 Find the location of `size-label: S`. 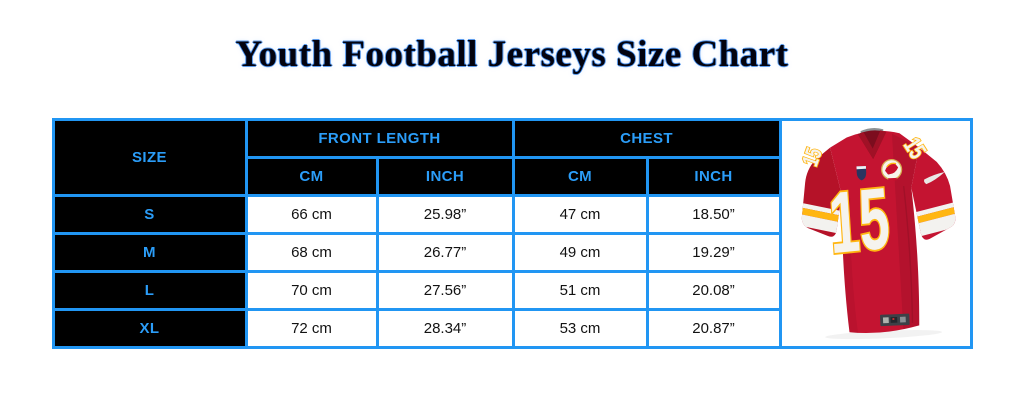

size-label: S is located at coordinates (149, 214).